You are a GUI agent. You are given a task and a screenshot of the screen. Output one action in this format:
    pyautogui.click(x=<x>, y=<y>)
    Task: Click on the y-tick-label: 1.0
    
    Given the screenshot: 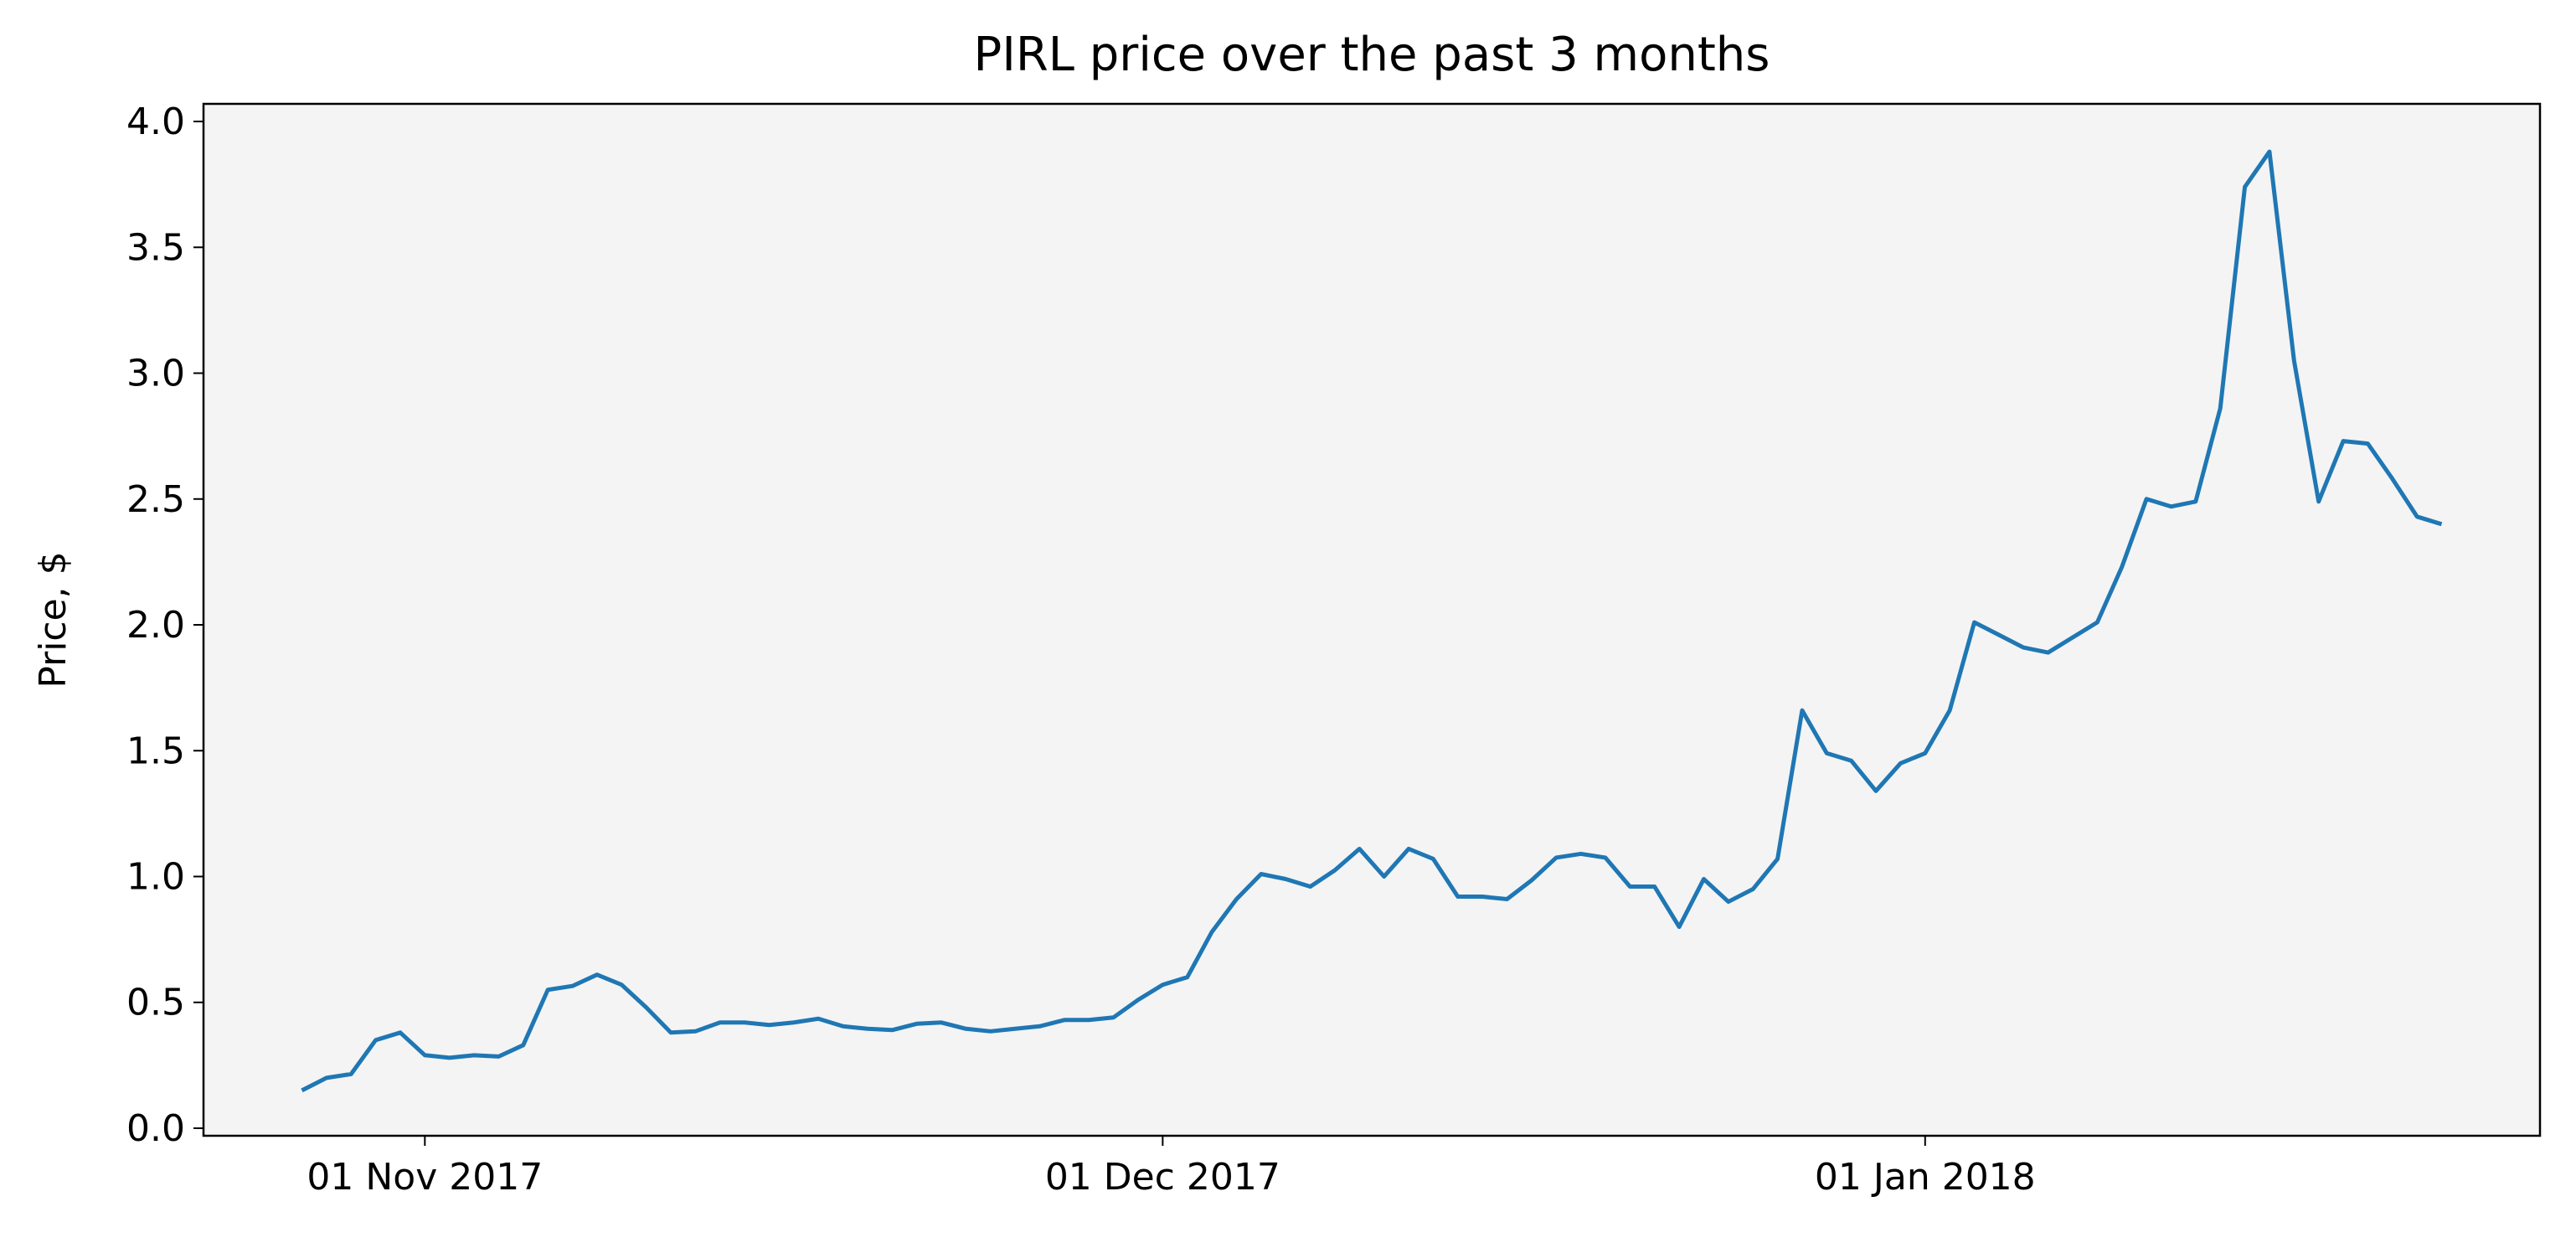 What is the action you would take?
    pyautogui.click(x=155, y=877)
    